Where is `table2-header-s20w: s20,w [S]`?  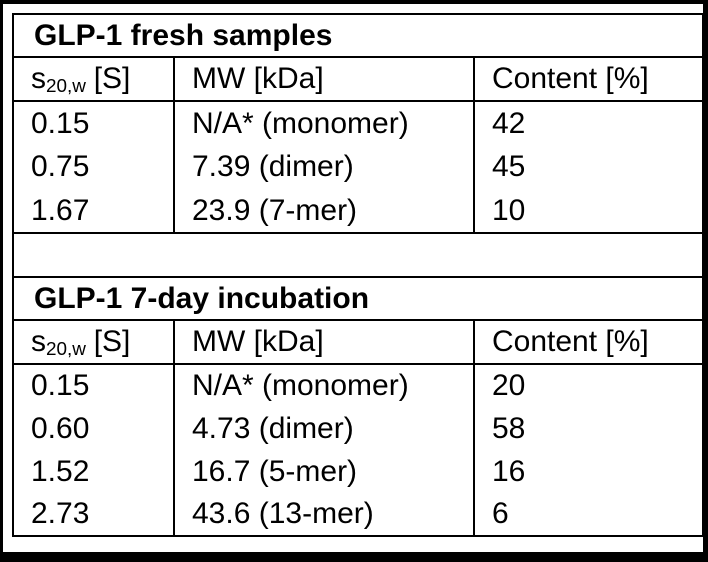
table2-header-s20w: s20,w [S] is located at coordinates (93, 342).